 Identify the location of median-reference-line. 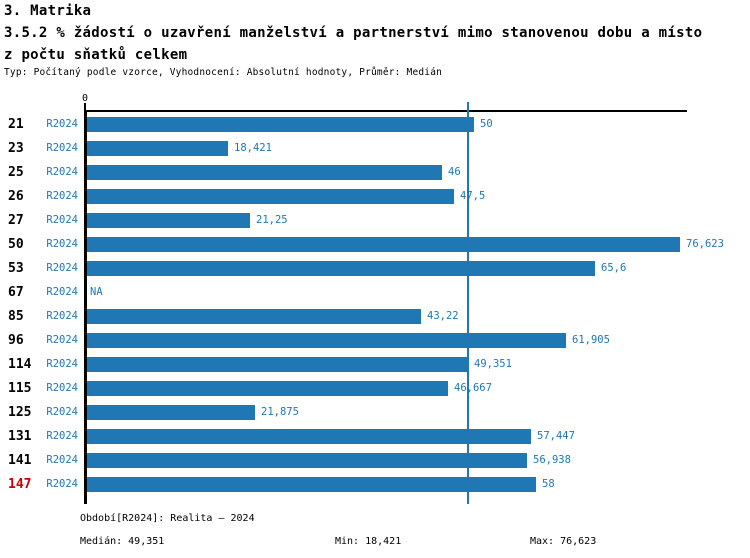
(468, 303).